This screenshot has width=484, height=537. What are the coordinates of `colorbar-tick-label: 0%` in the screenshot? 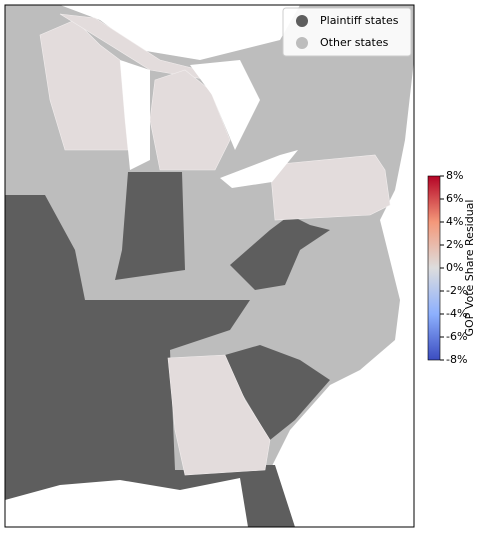 It's located at (454, 267).